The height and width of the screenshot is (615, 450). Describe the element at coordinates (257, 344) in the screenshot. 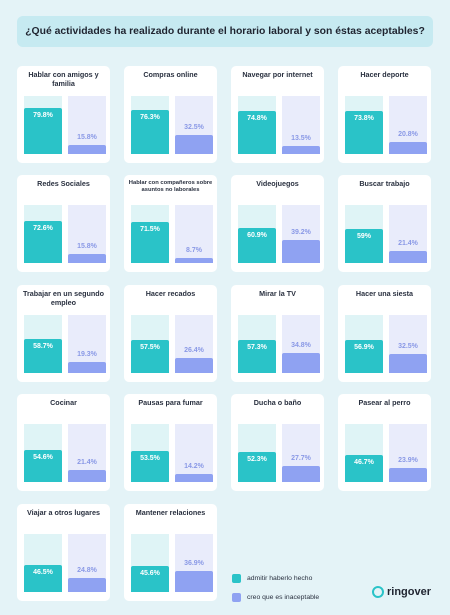

I see `bar-track-done: 57.3%` at that location.